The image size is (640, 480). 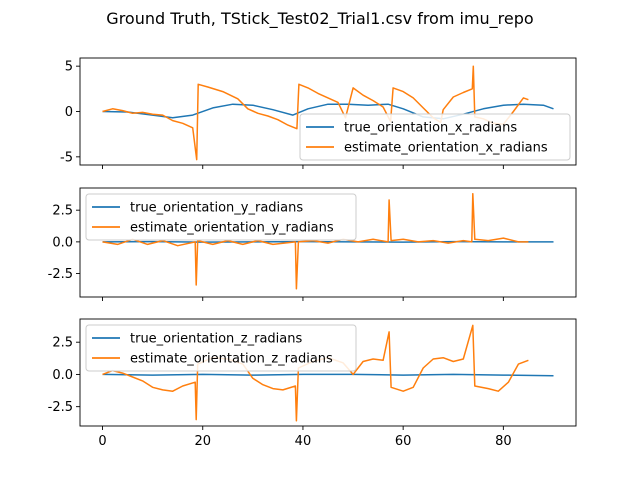 What do you see at coordinates (102, 441) in the screenshot?
I see `x-tick-label: 0` at bounding box center [102, 441].